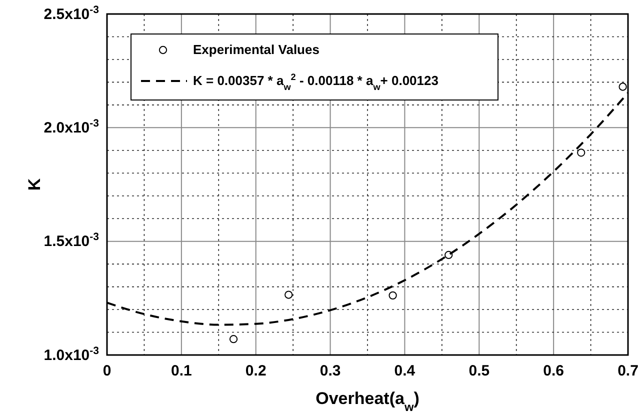 Image resolution: width=638 pixels, height=418 pixels. What do you see at coordinates (181, 371) in the screenshot?
I see `x-tick-label: 0.1` at bounding box center [181, 371].